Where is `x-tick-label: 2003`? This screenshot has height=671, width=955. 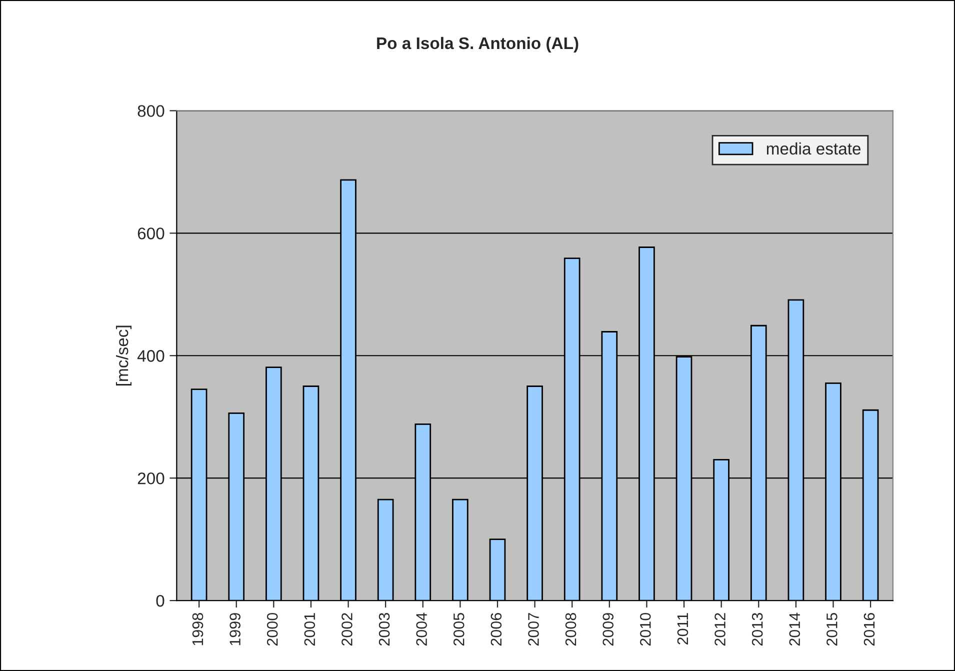 x-tick-label: 2003 is located at coordinates (384, 629).